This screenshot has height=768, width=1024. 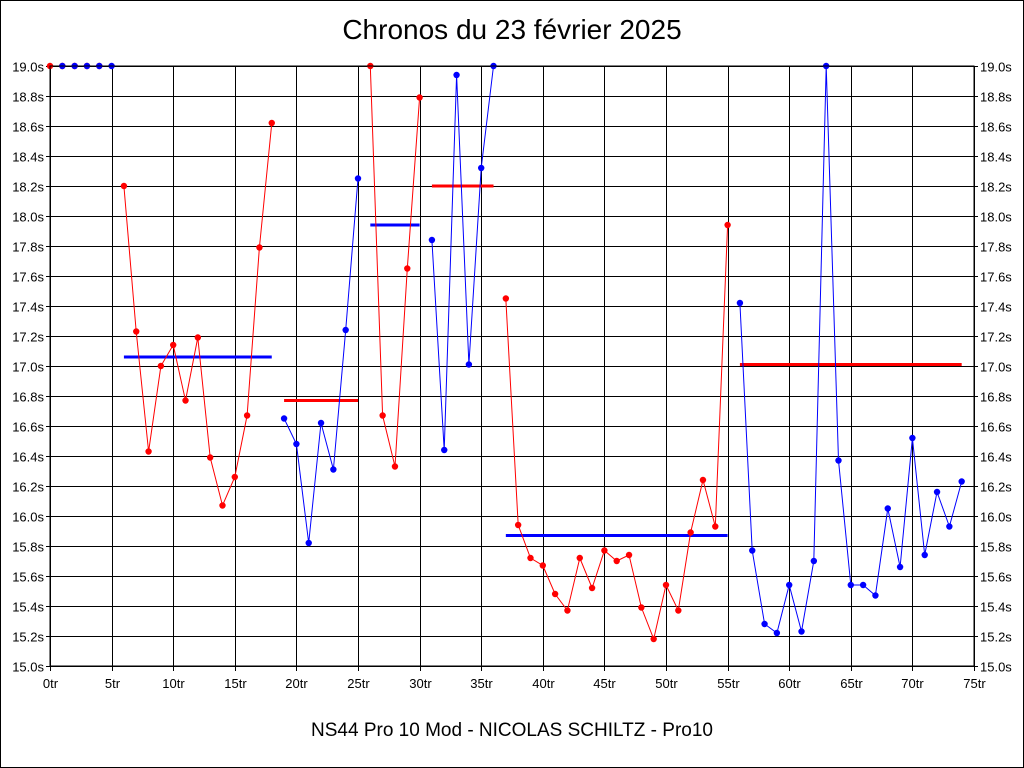 What do you see at coordinates (996, 487) in the screenshot?
I see `y-tick-label-right: 16.2s` at bounding box center [996, 487].